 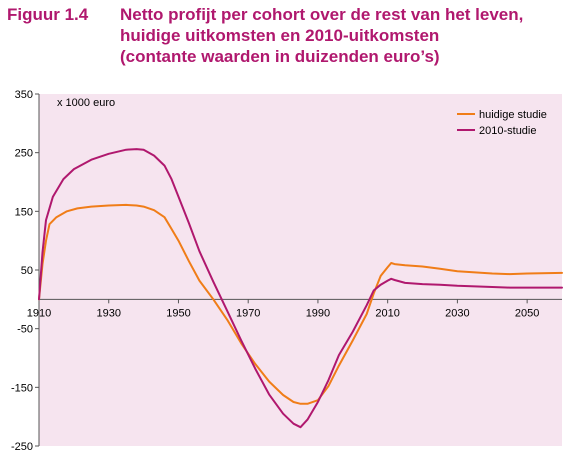 I want to click on figure-title-line-3: (contante waarden in duizenden euro’s), so click(x=280, y=56).